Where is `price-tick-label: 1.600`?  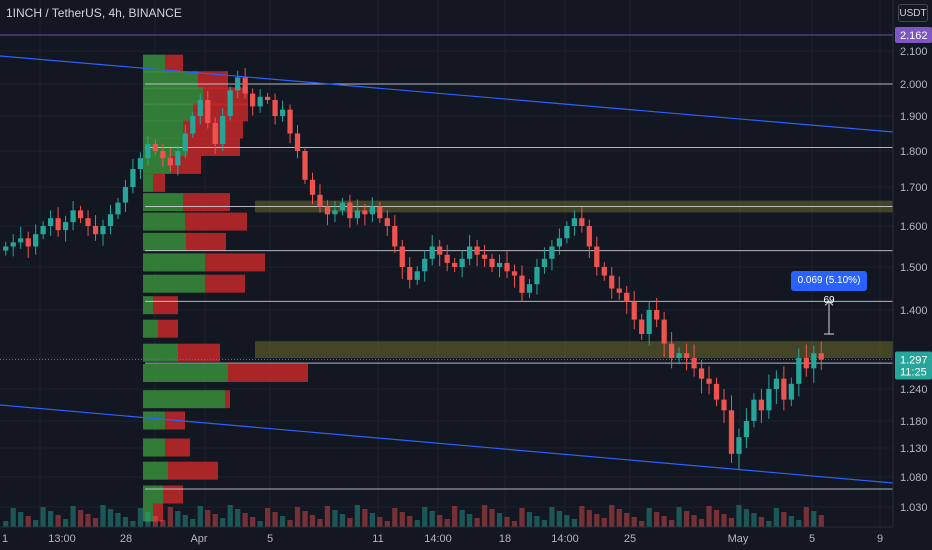
price-tick-label: 1.600 is located at coordinates (914, 227).